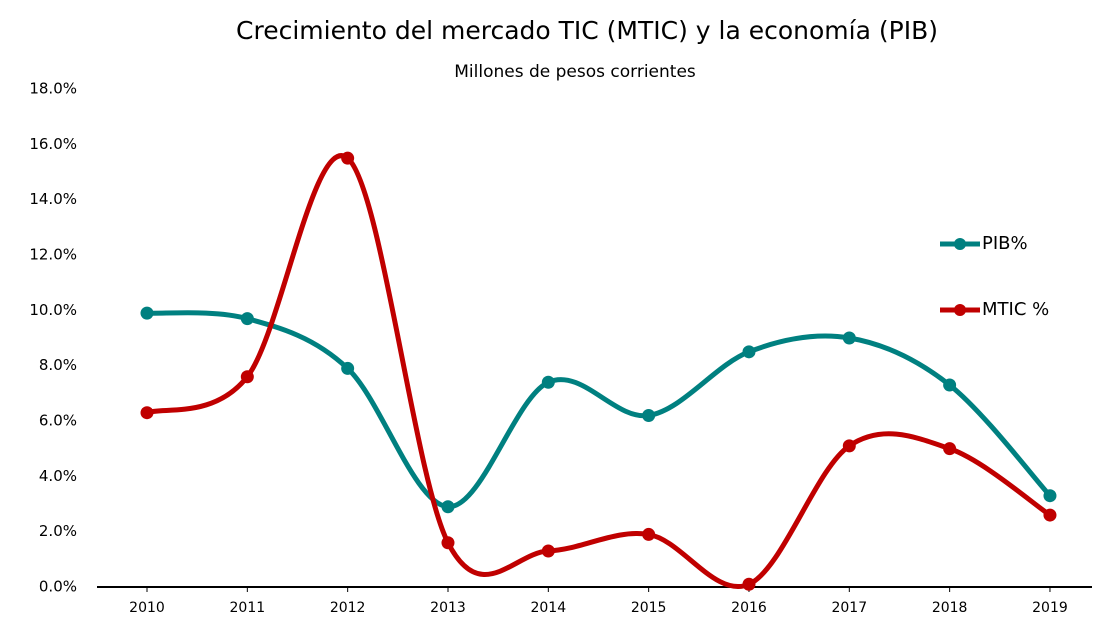 The height and width of the screenshot is (620, 1094). Describe the element at coordinates (575, 72) in the screenshot. I see `chart-subtitle: Millones de pesos corrientes` at that location.